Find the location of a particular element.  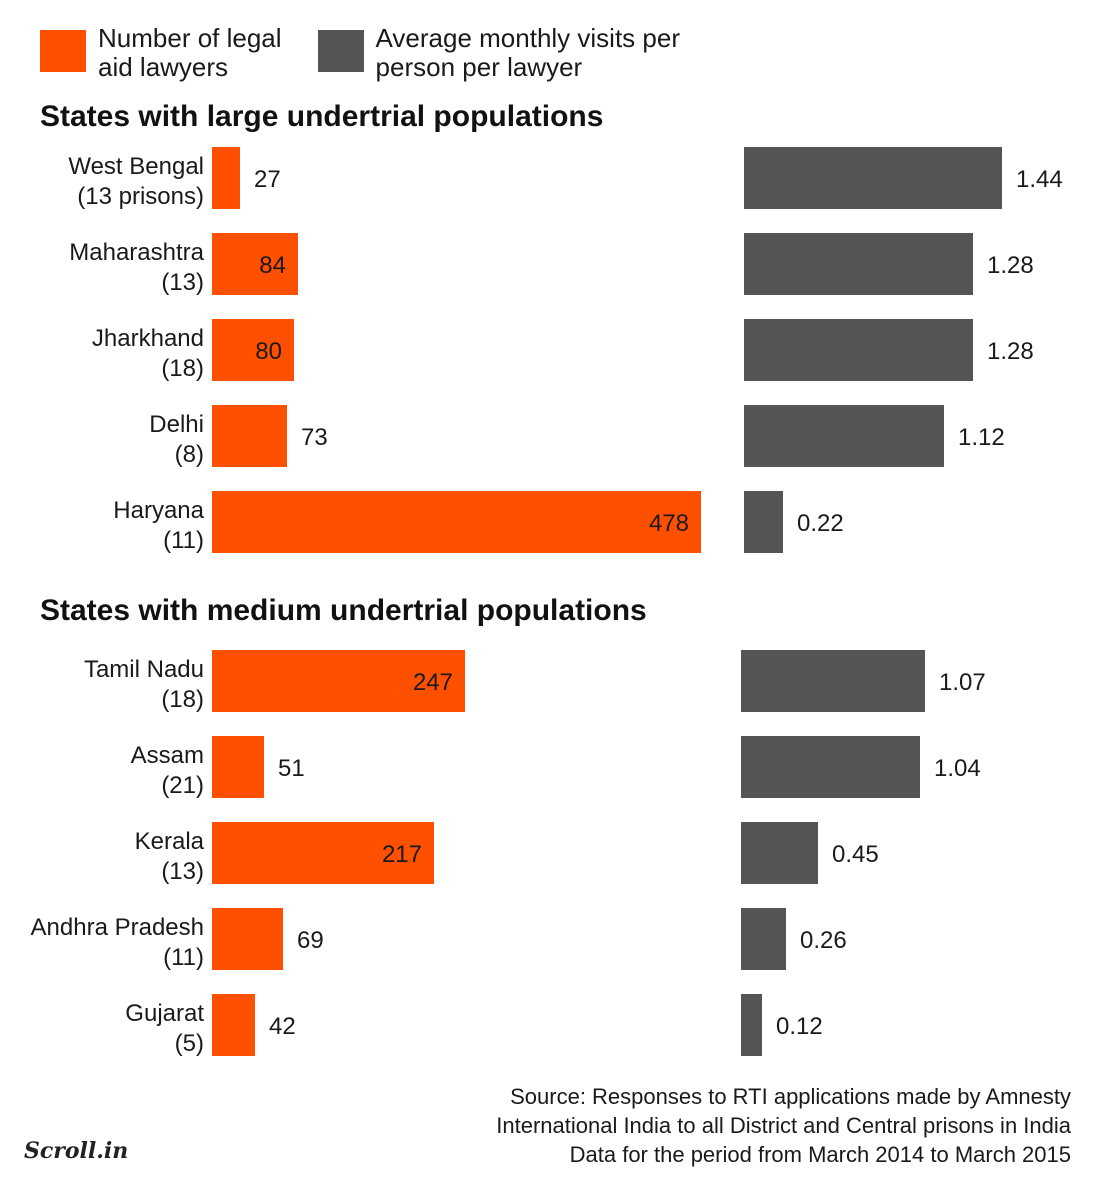

lawyers-value-kerala: 217 is located at coordinates (402, 854).